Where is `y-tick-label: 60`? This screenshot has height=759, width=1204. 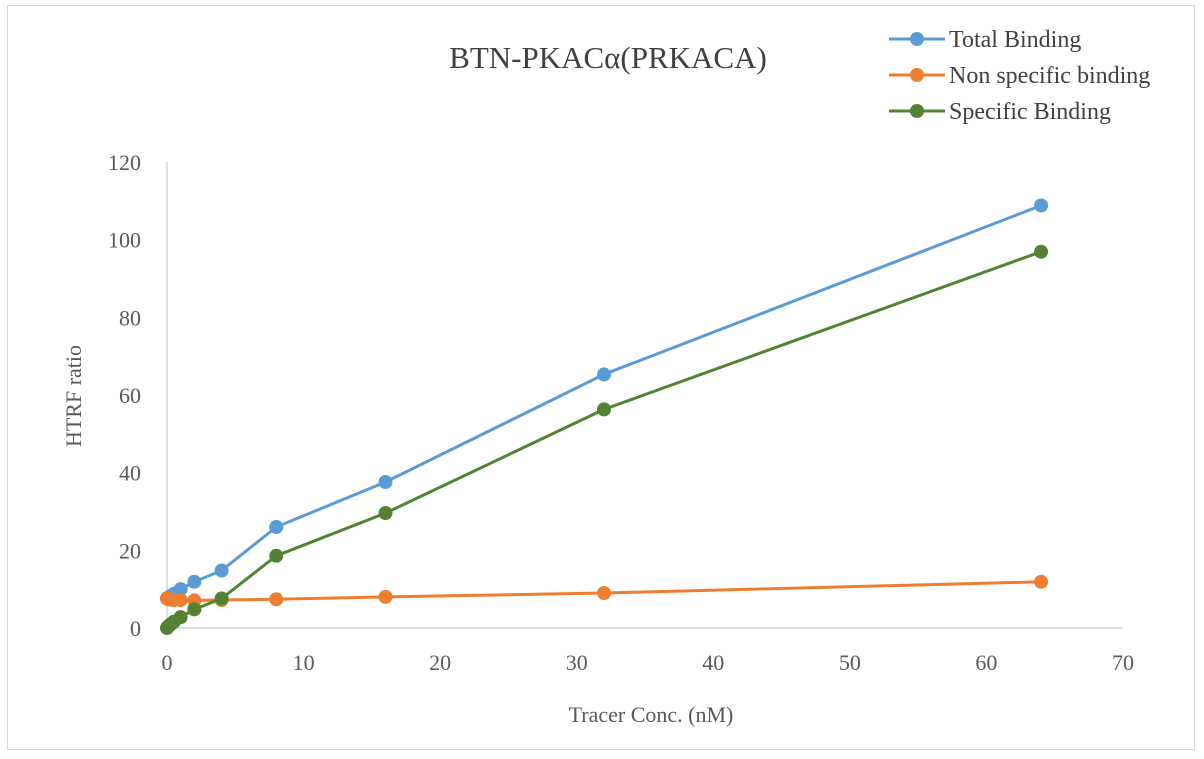 y-tick-label: 60 is located at coordinates (130, 395).